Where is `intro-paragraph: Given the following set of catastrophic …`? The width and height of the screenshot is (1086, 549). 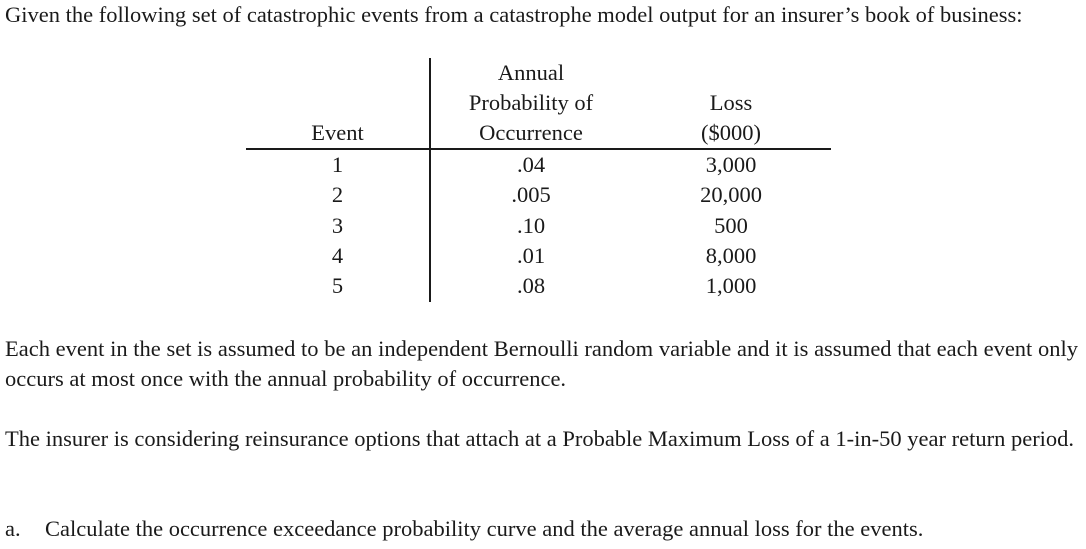 intro-paragraph: Given the following set of catastrophic … is located at coordinates (541, 15).